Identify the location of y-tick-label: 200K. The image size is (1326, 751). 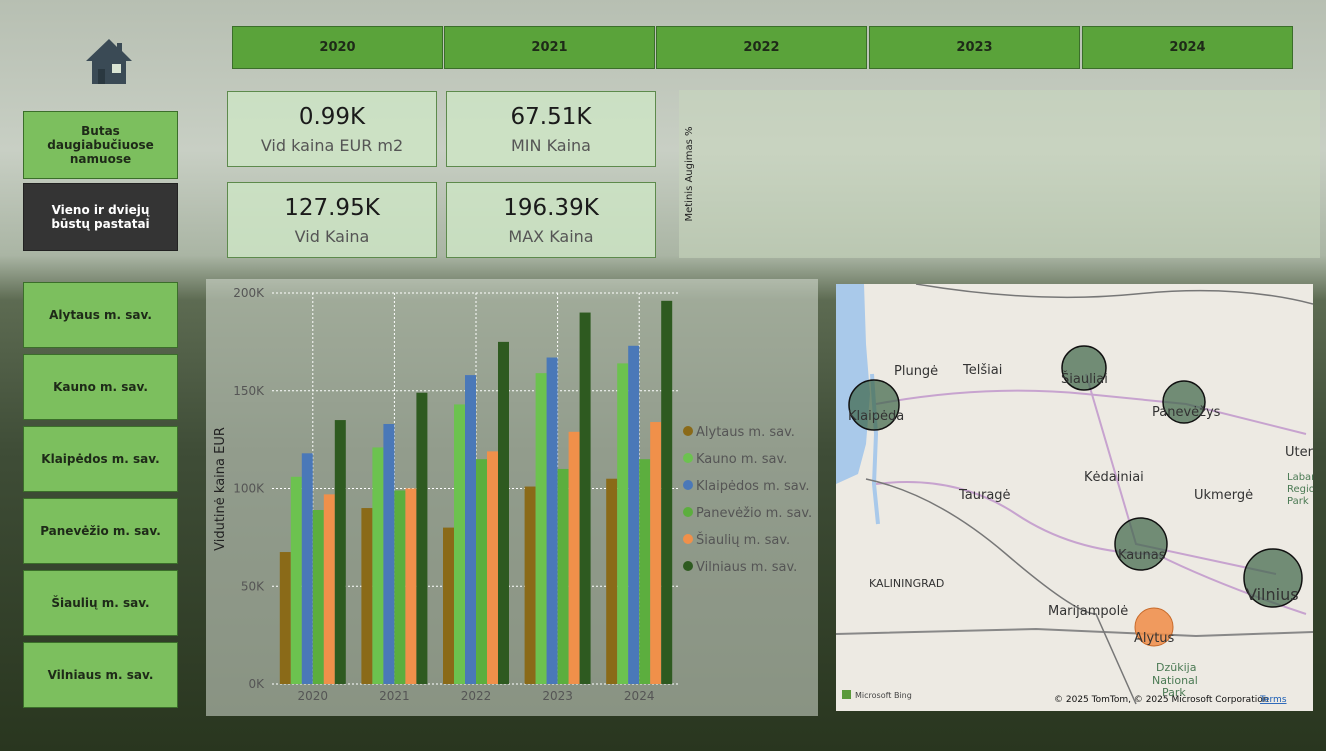
(249, 293).